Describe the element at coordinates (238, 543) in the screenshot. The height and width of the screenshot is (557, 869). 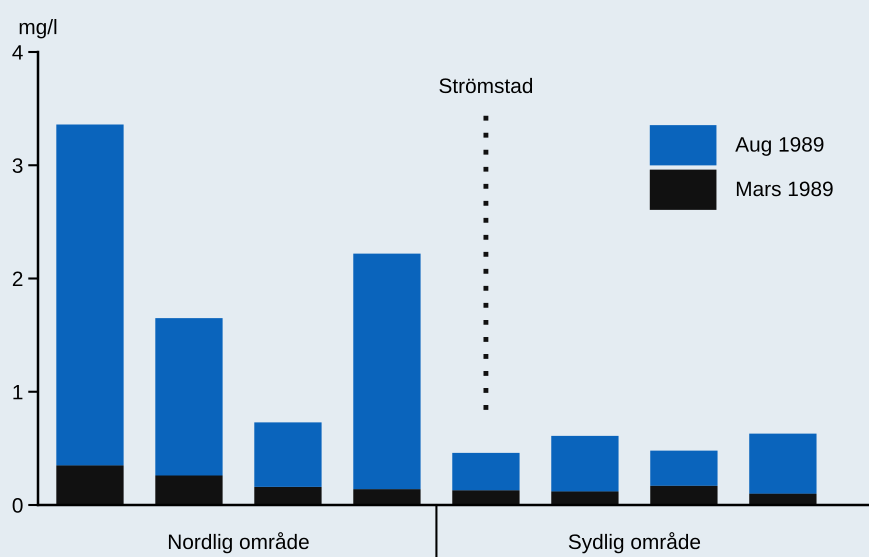
I see `text: Nordlig område` at that location.